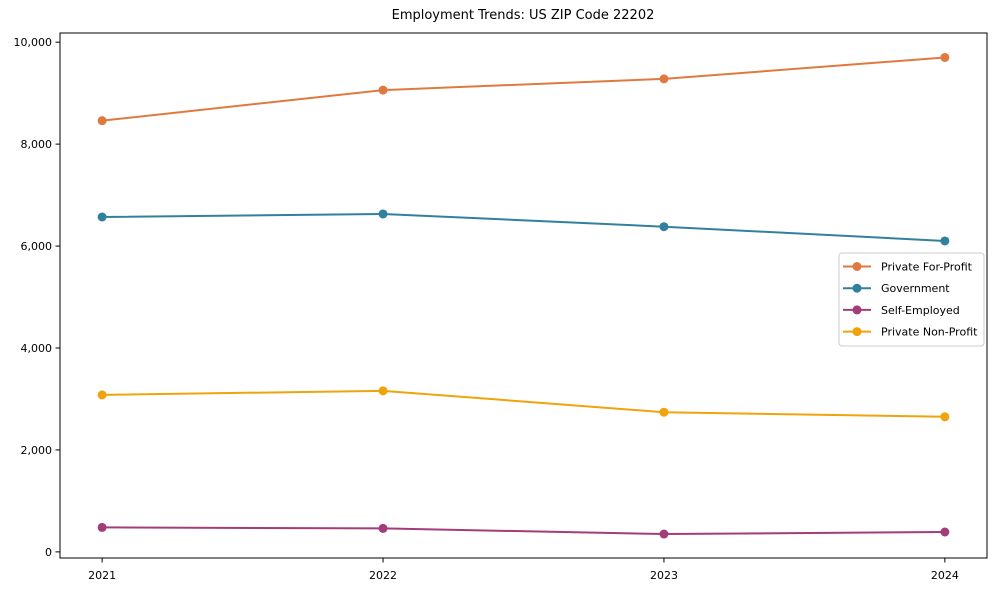  I want to click on legend-label-self-employed: Self-Employed, so click(920, 310).